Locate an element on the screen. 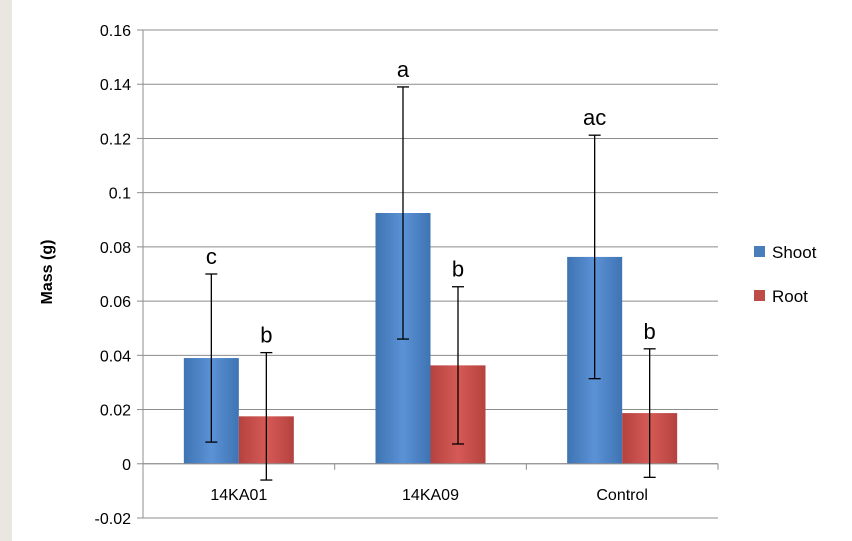  significance-letter: c is located at coordinates (211, 256).